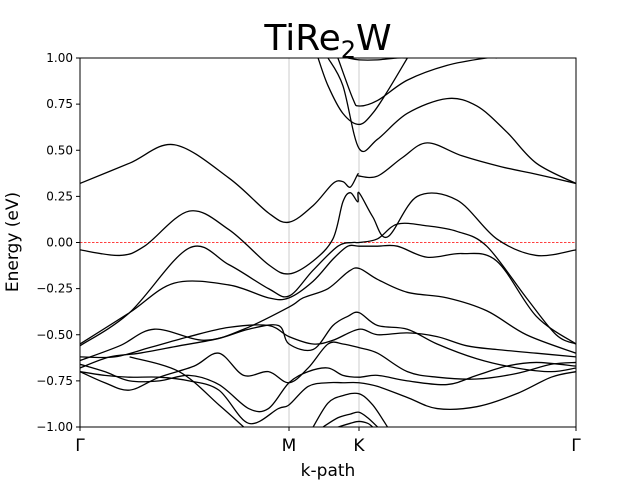 The height and width of the screenshot is (480, 640). I want to click on y-tick-label-5: 0.25, so click(59, 196).